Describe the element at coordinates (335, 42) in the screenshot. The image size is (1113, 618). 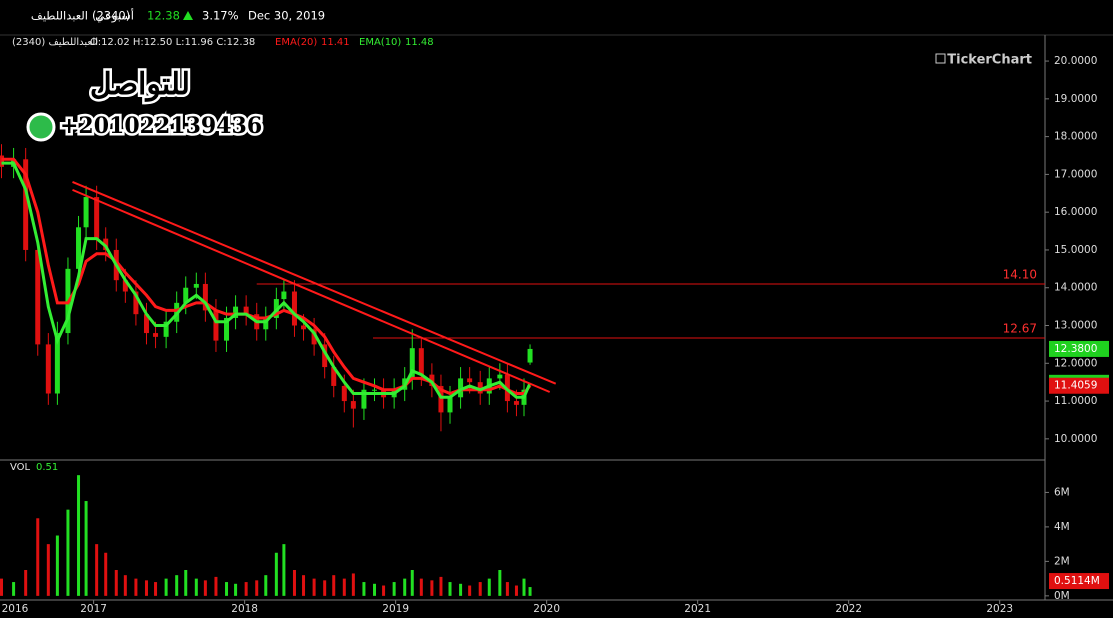
I see `legend-value: 11.41` at that location.